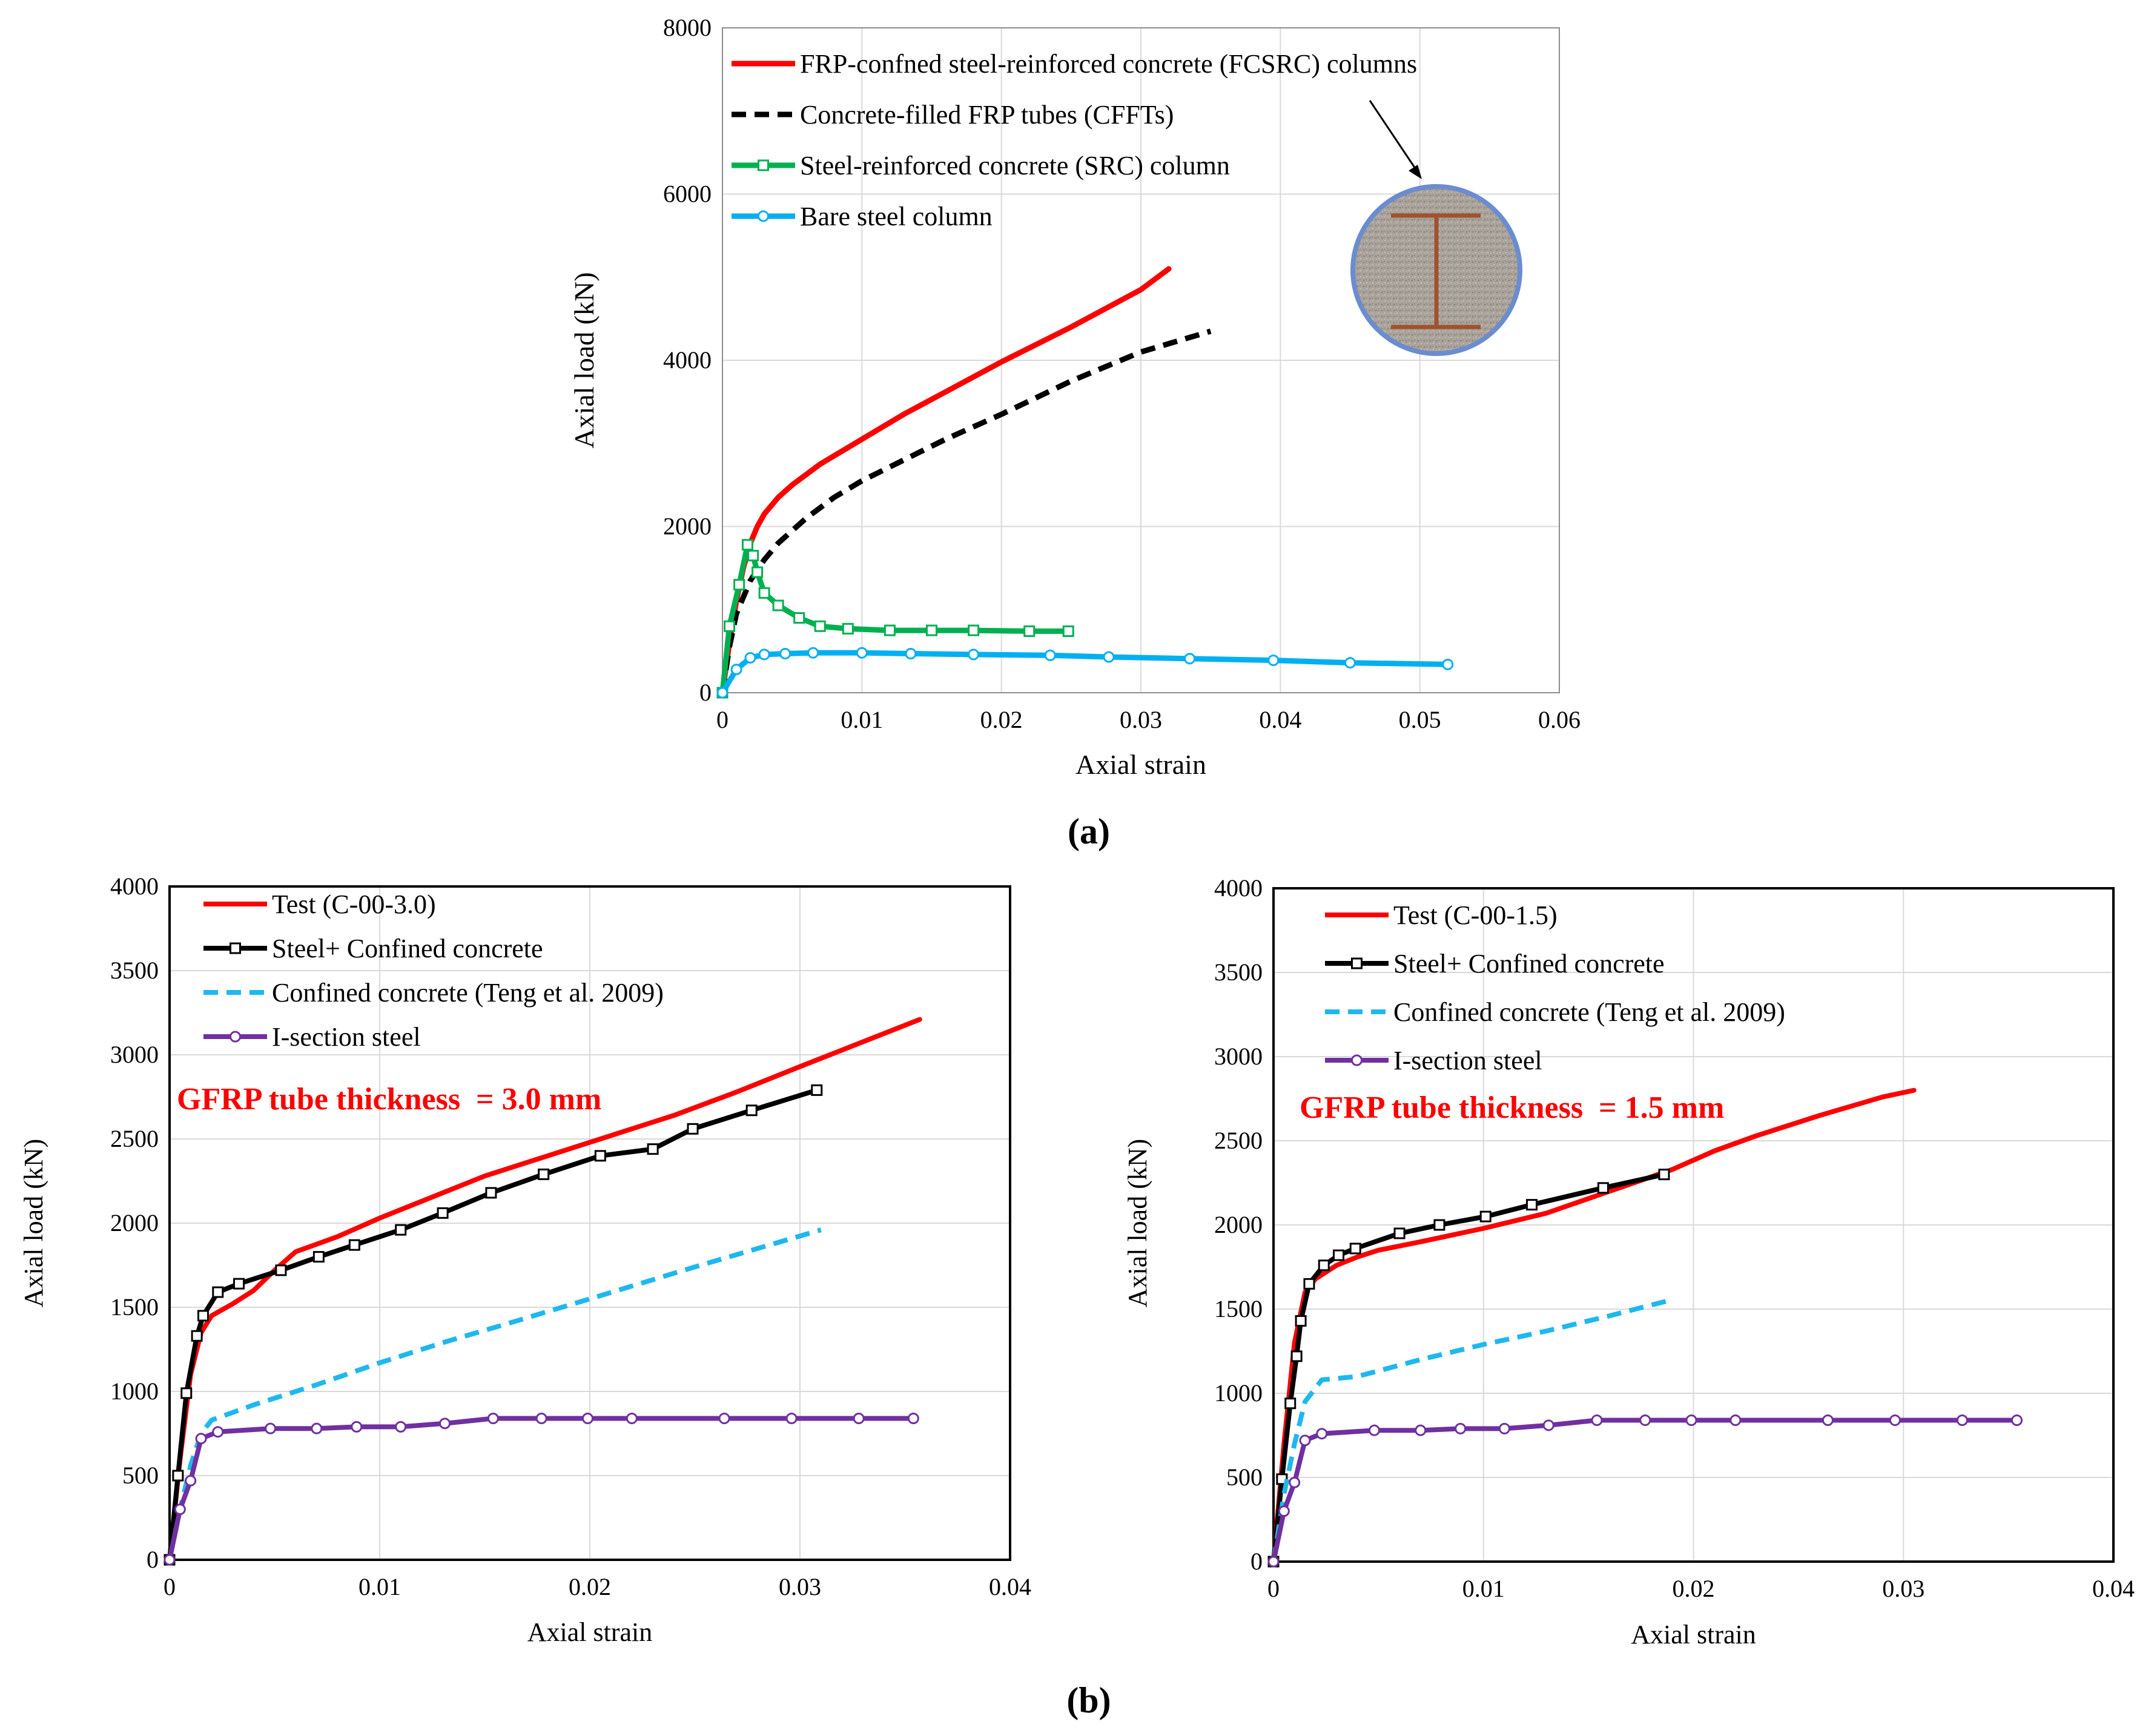 The image size is (2154, 1736). I want to click on y-tick-label: 6000, so click(687, 194).